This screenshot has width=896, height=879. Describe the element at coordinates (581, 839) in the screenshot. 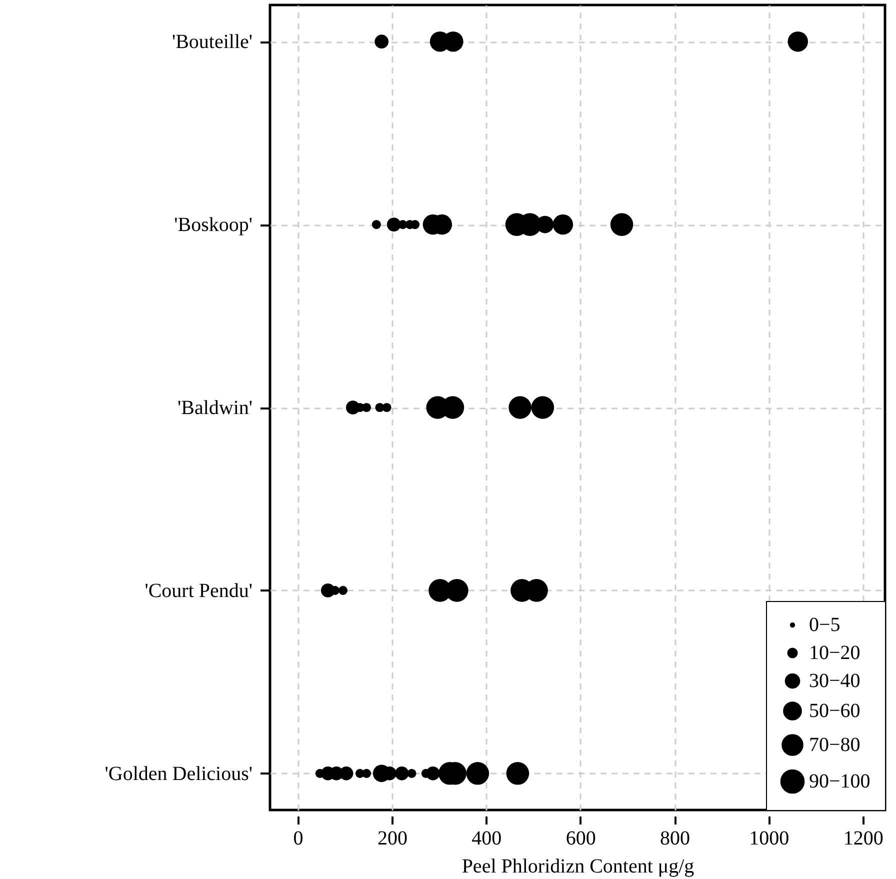

I see `x-tick-label: 600` at that location.